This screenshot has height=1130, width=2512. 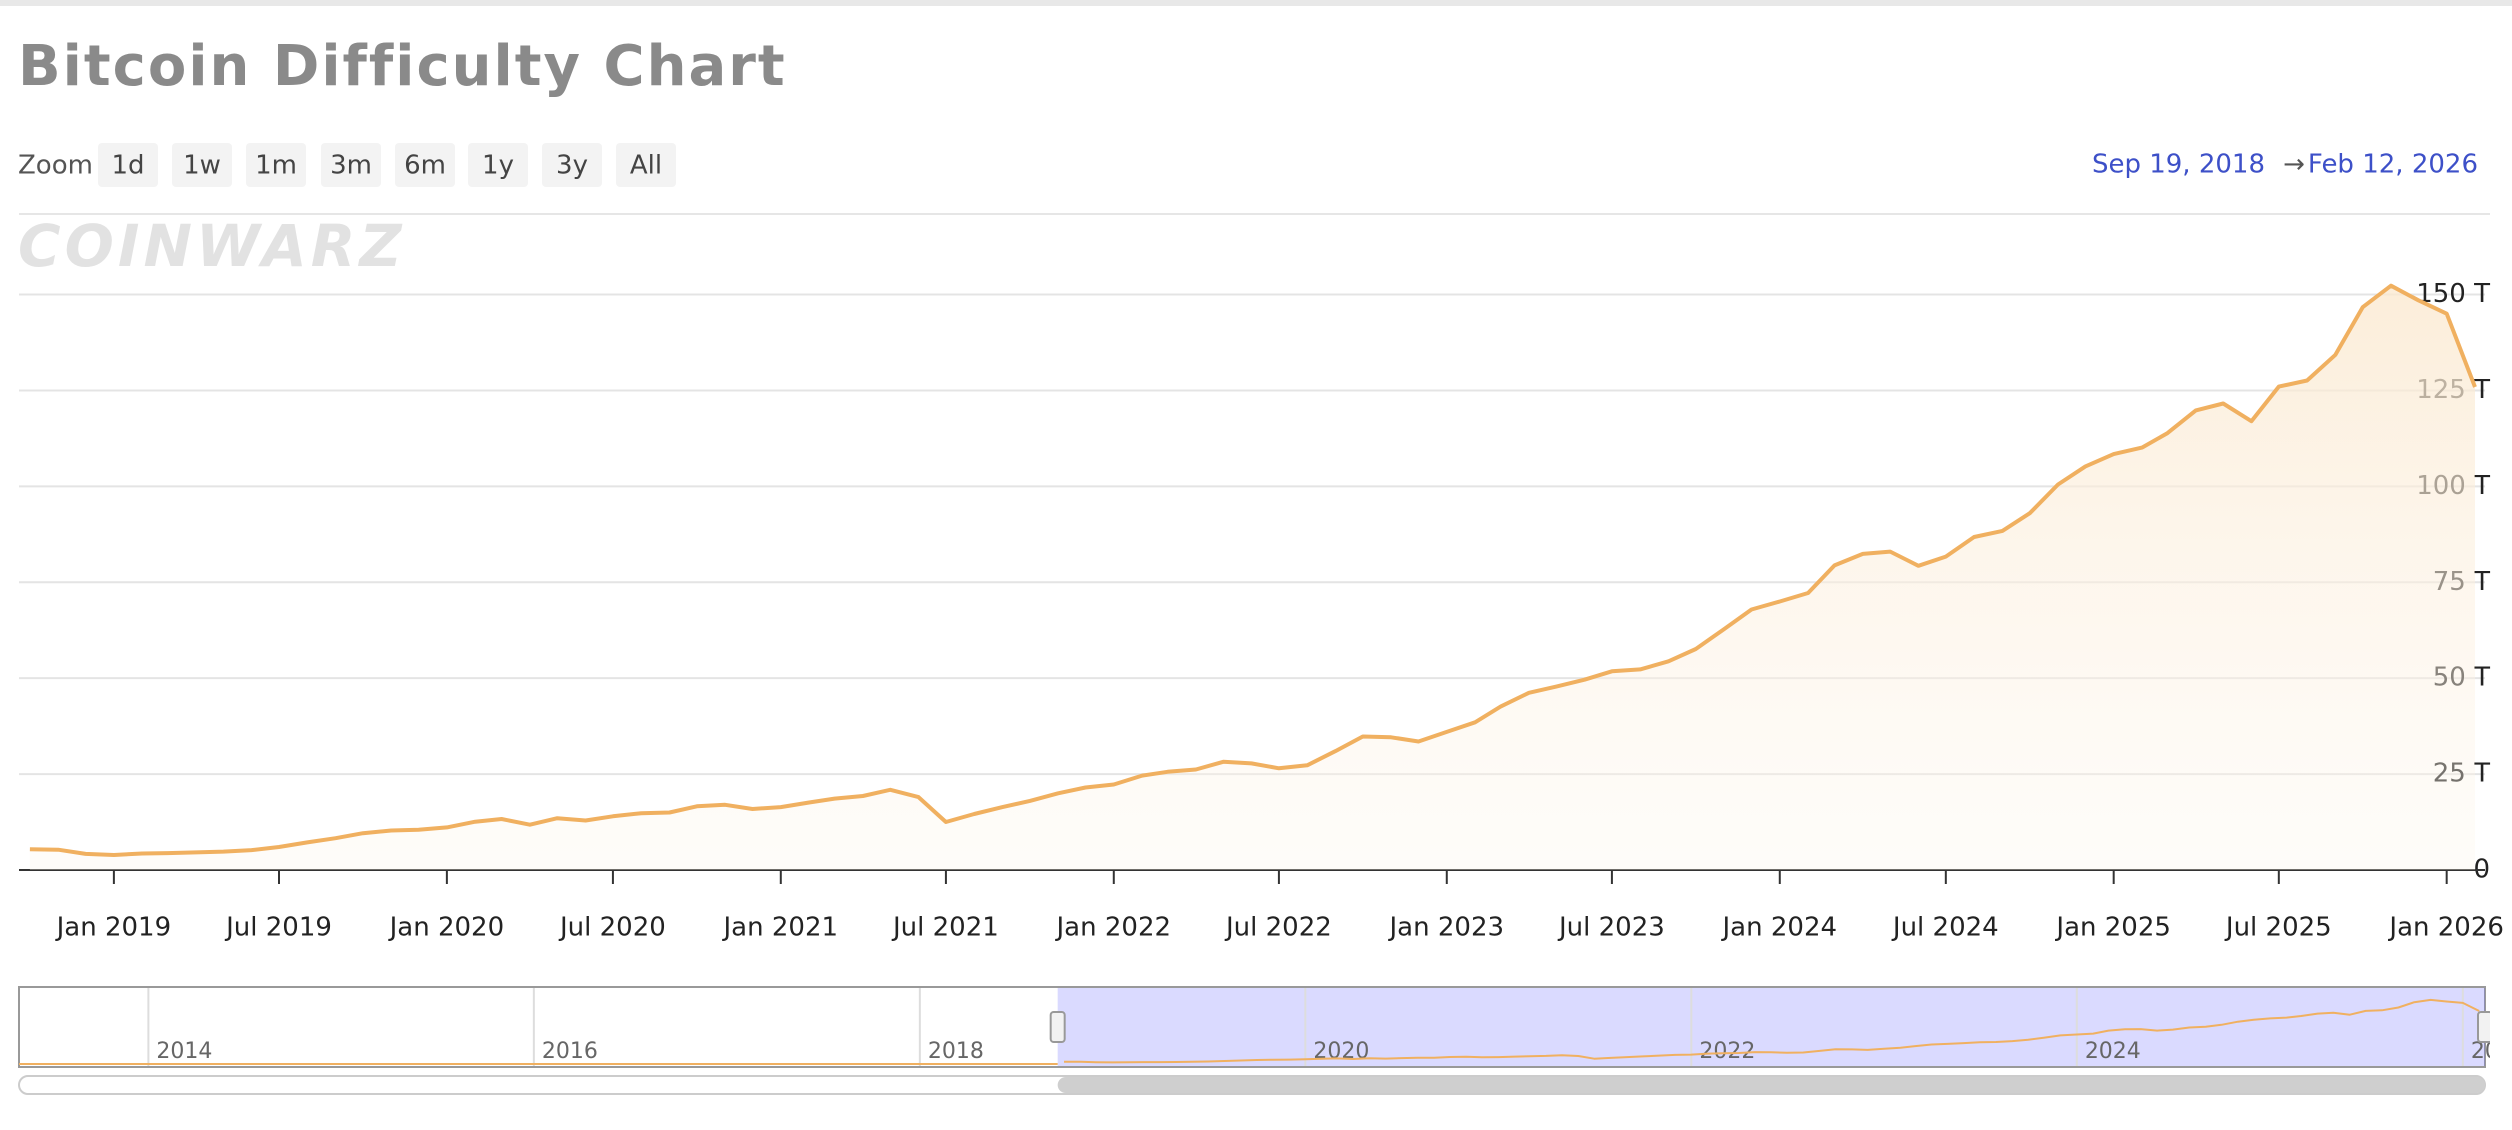 I want to click on x-tick-label: Jul 2021, so click(x=945, y=928).